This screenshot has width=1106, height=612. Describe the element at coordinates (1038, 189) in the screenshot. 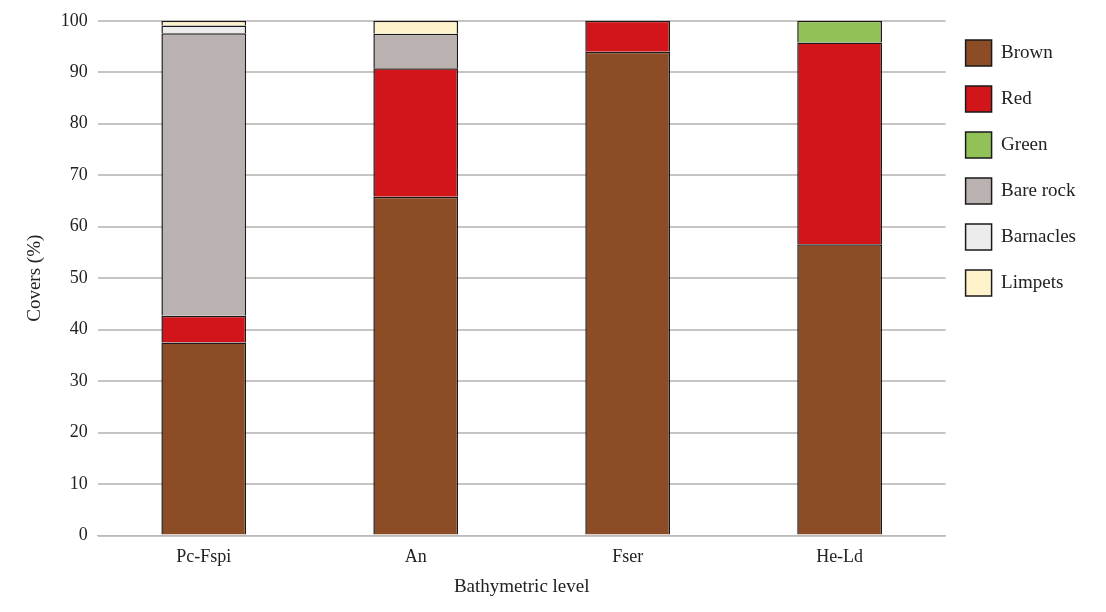

I see `legend-label: Bare rock` at that location.